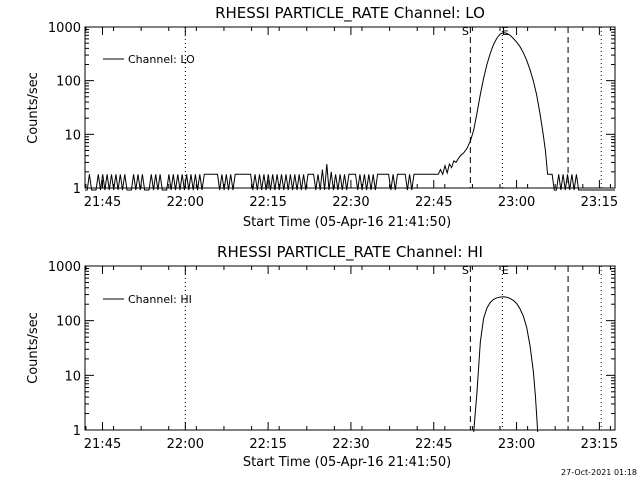 This screenshot has width=640, height=480. What do you see at coordinates (350, 13) in the screenshot?
I see `chart-title: RHESSI PARTICLE_RATE Channel: LO` at bounding box center [350, 13].